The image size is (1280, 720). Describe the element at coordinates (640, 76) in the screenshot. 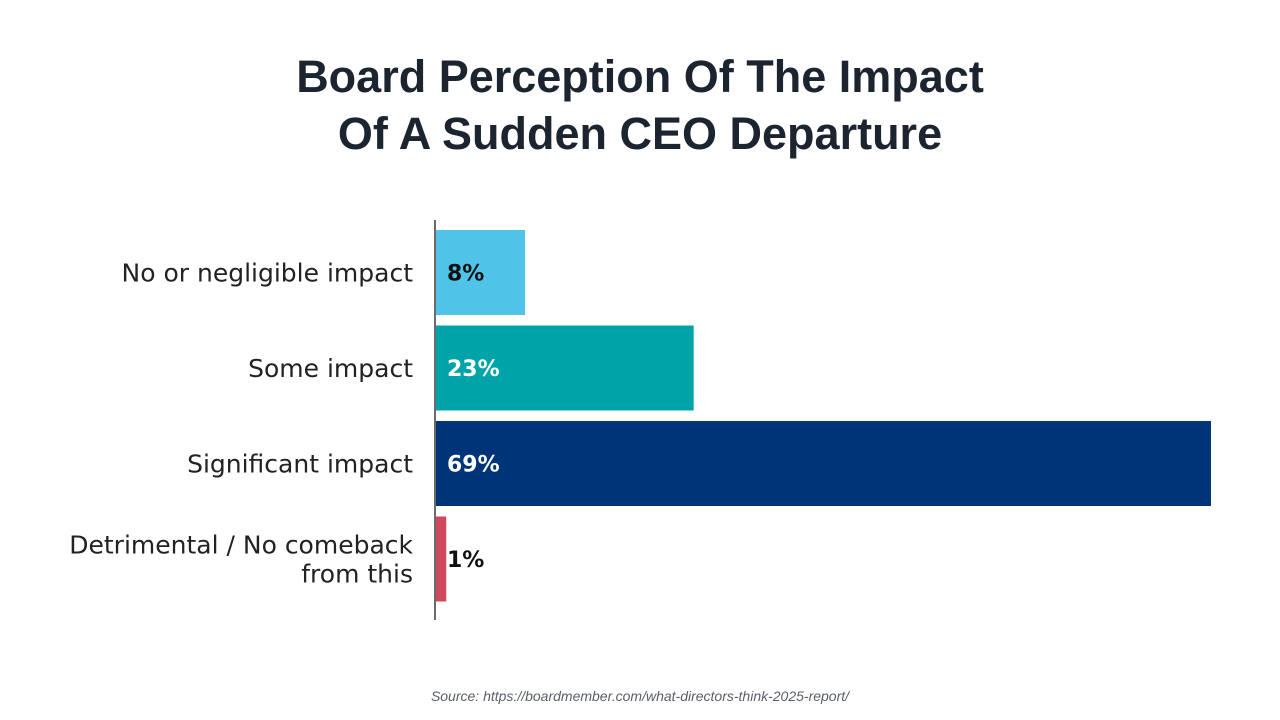

I see `chart-title-line-1: Board Perception Of The Impact` at that location.